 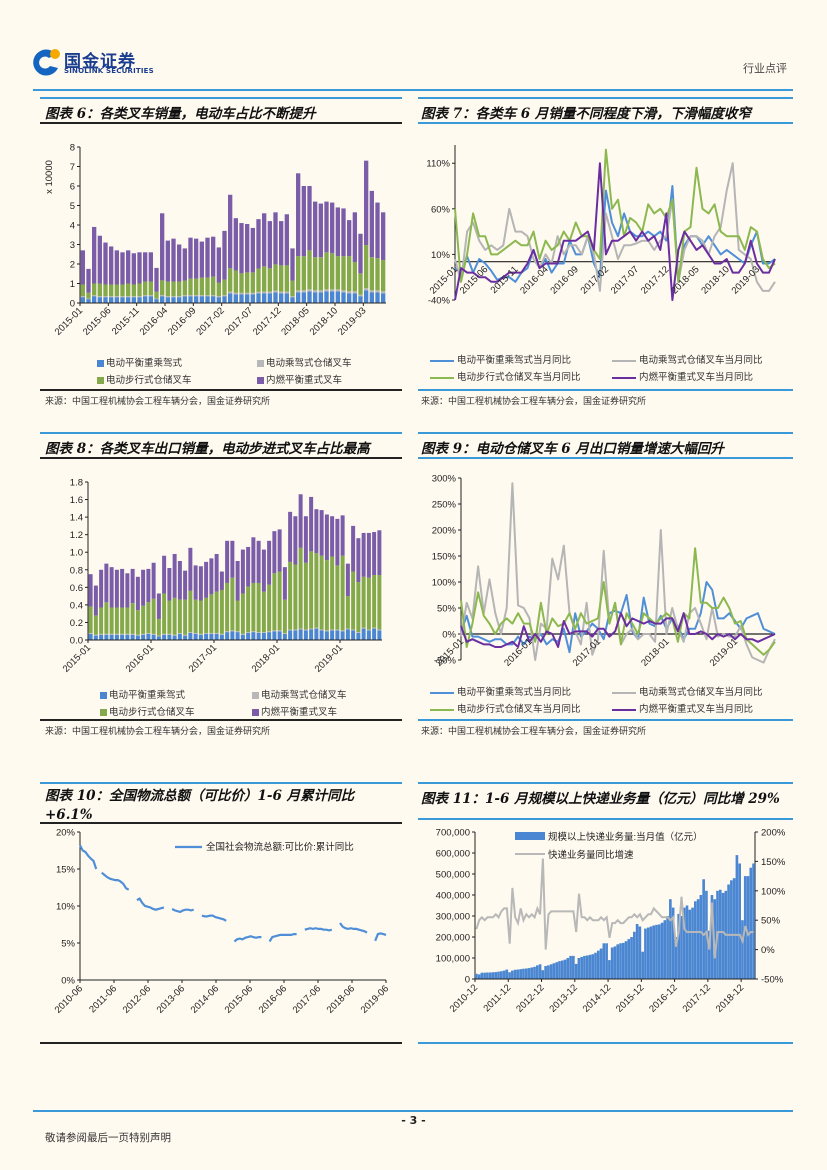 What do you see at coordinates (242, 370) in the screenshot?
I see `fig6-legend: 电动平衡重乘驾式 电动乘驾式仓储叉车 电动步行式仓储叉车 内燃平衡重式叉车` at bounding box center [242, 370].